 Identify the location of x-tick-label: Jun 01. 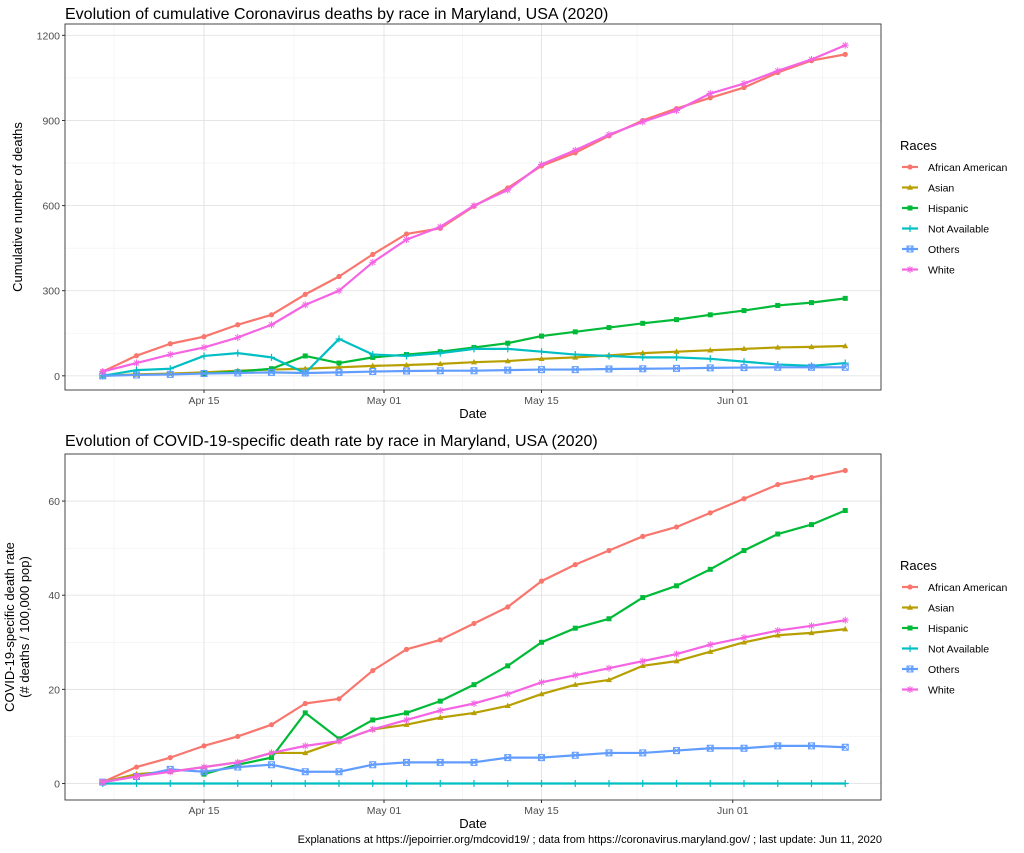
(733, 811).